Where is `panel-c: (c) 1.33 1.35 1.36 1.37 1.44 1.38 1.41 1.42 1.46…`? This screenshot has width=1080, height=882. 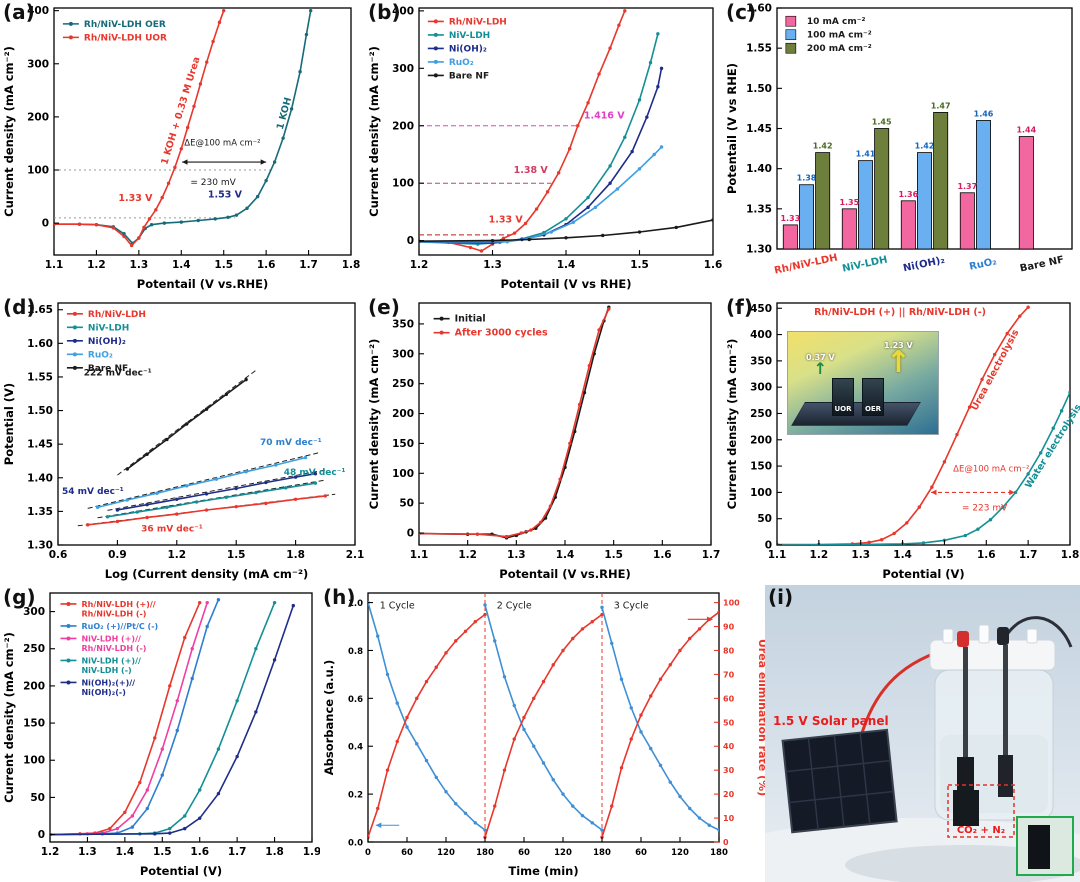
panel-c: (c) 1.33 1.35 1.36 1.37 1.44 1.38 1.41 1.42 1.46… is located at coordinates (901, 147).